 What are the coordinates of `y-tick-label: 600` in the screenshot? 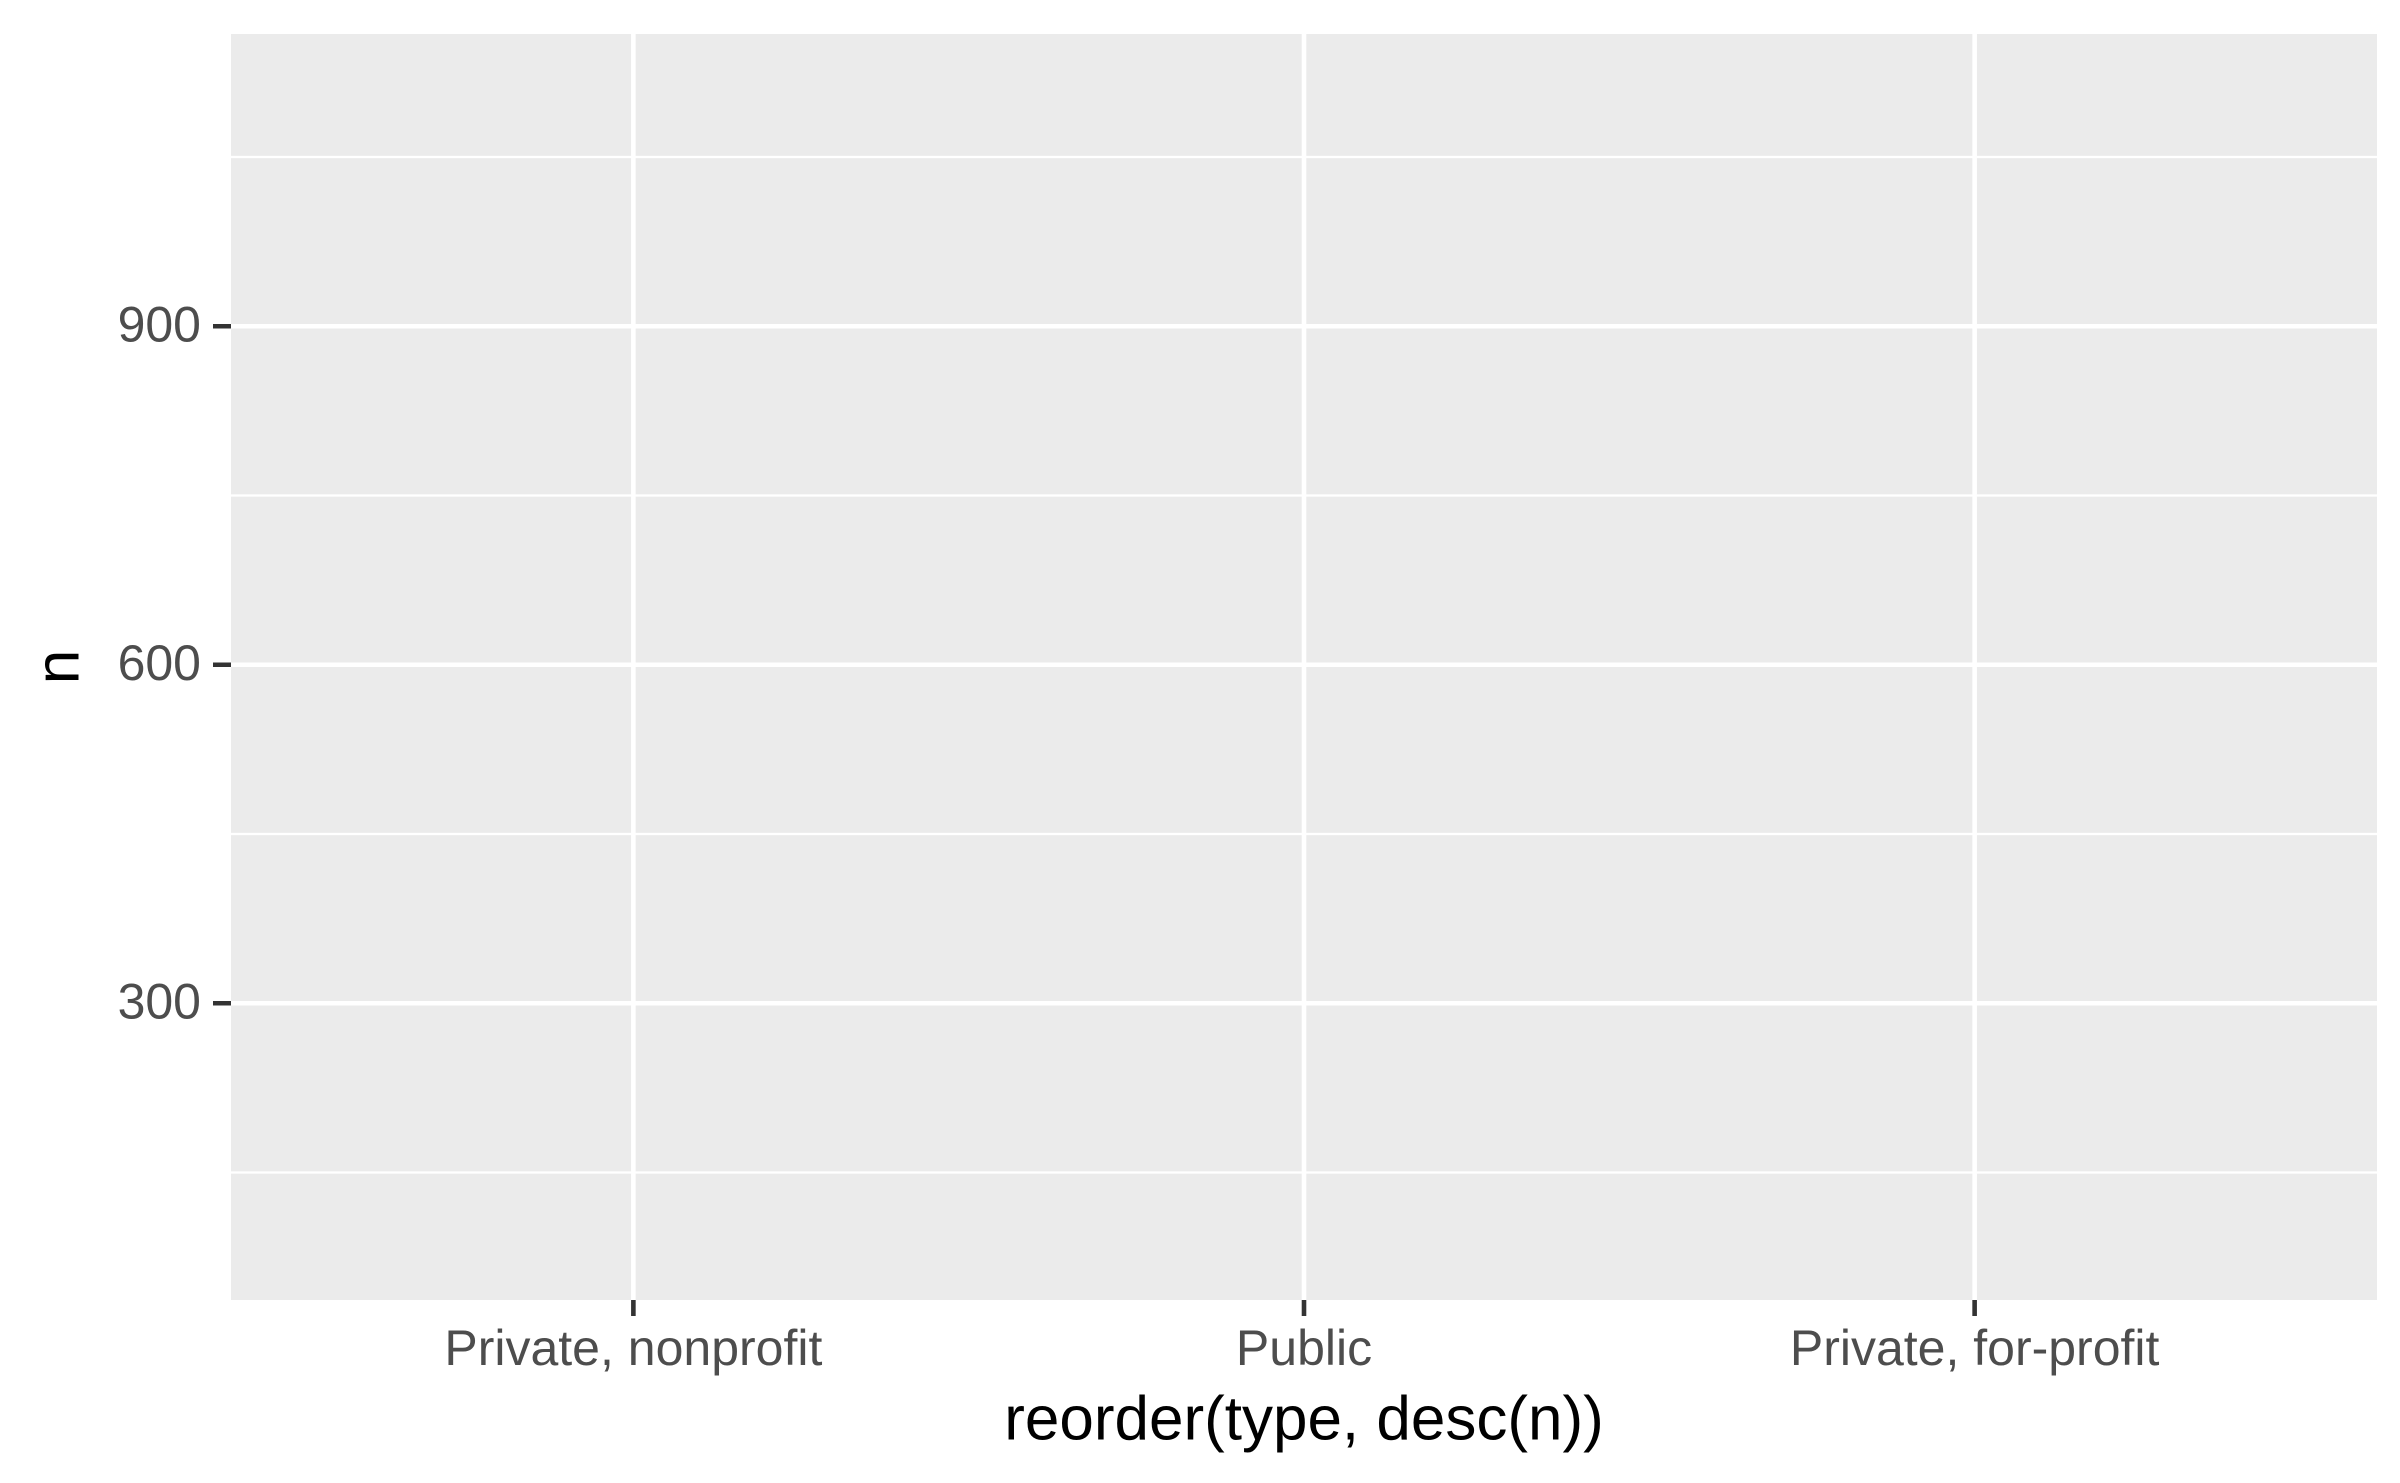 It's located at (159, 663).